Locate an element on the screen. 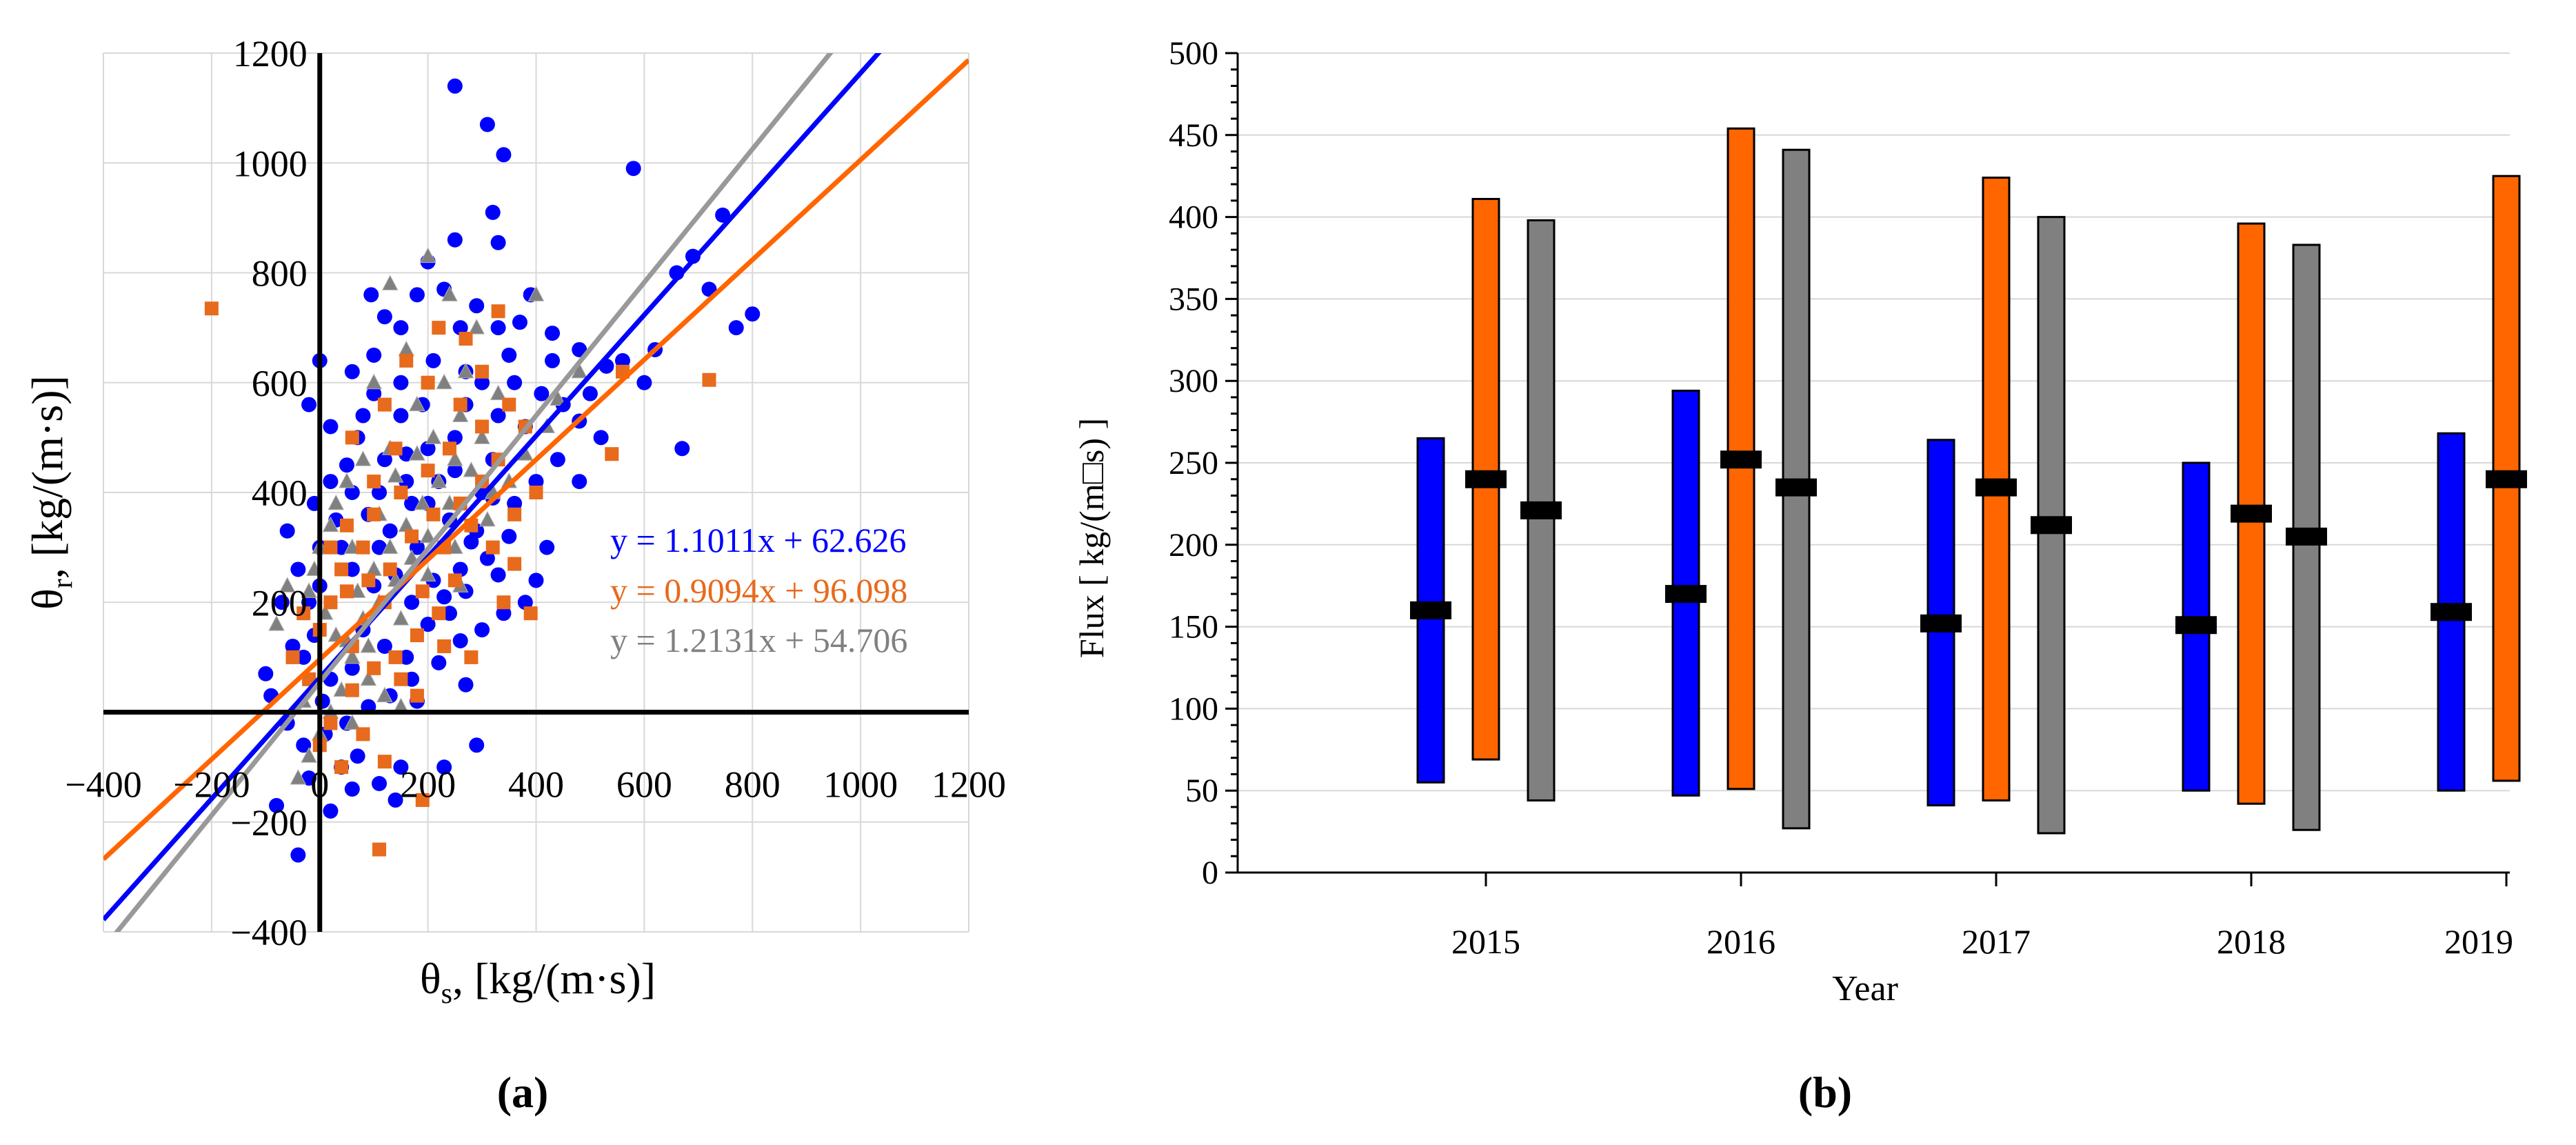  mean-marker-gray-2015 is located at coordinates (1541, 510).